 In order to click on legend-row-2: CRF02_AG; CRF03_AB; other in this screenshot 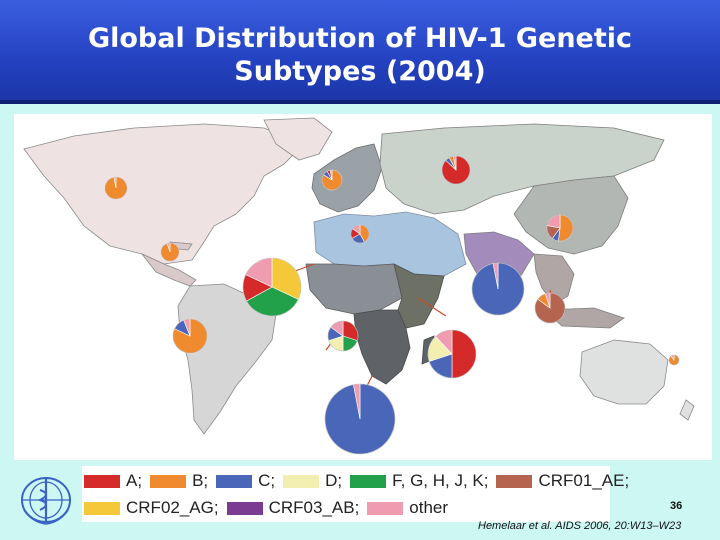, I will do `click(268, 508)`.